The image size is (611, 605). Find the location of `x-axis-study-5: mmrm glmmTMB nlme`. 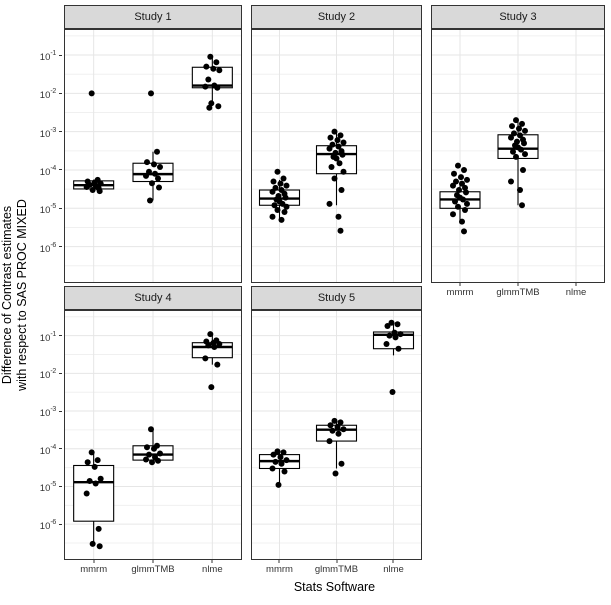

x-axis-study-5: mmrm glmmTMB nlme is located at coordinates (336, 568).